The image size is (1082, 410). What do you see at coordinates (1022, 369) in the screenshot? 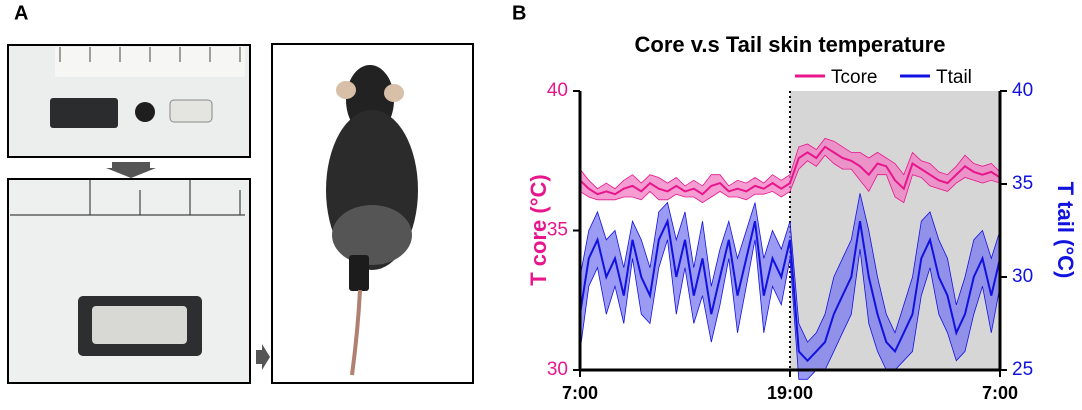
I see `y2-tick-label: 25` at bounding box center [1022, 369].